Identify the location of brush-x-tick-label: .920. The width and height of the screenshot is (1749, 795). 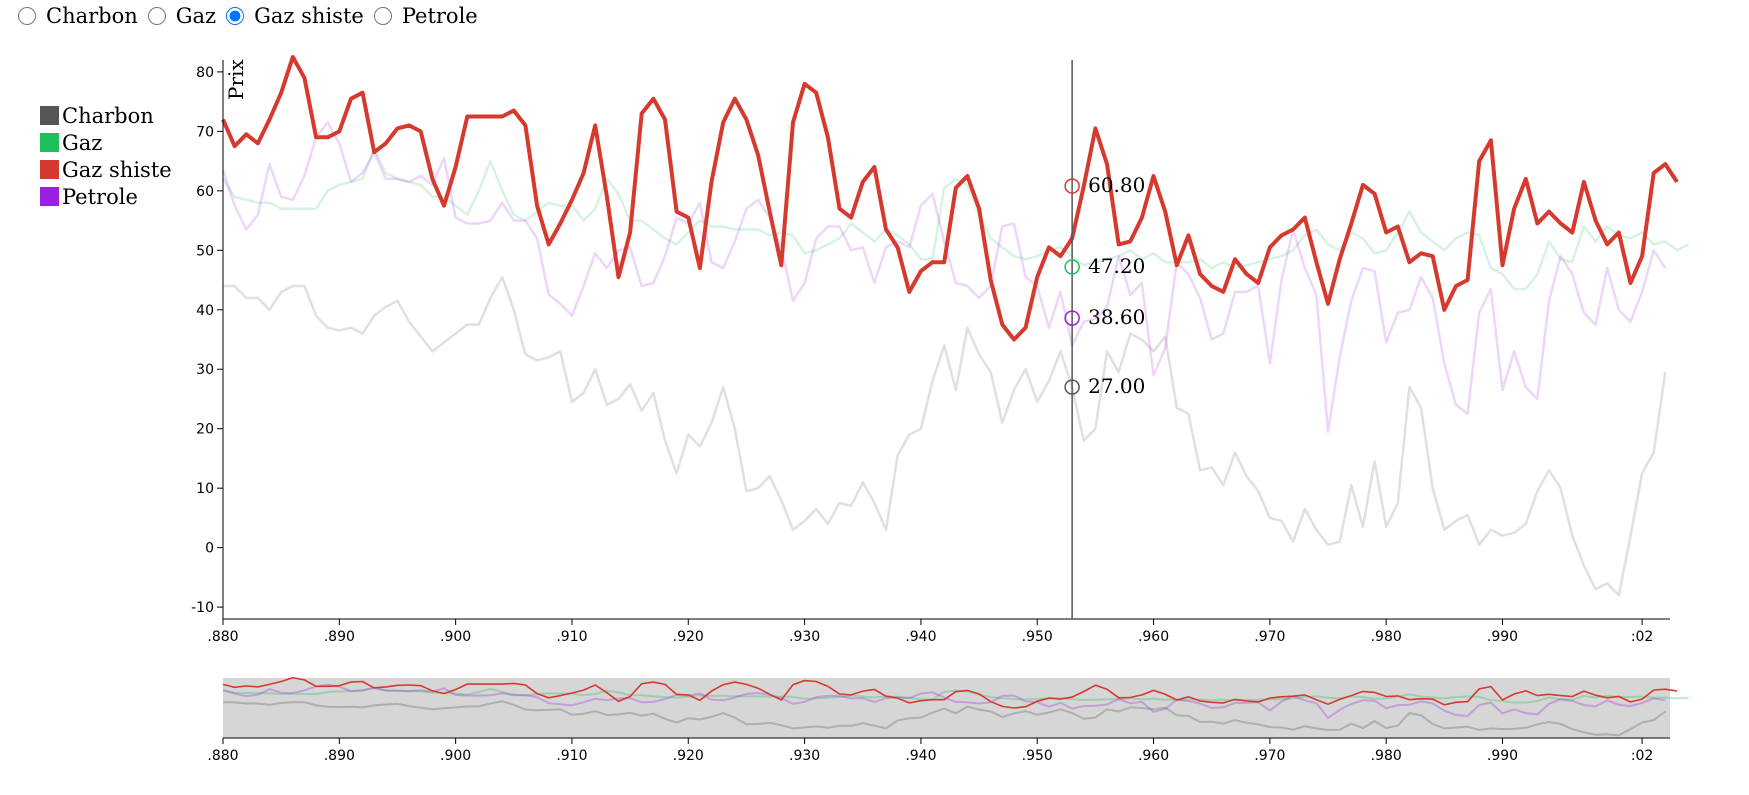
(688, 756).